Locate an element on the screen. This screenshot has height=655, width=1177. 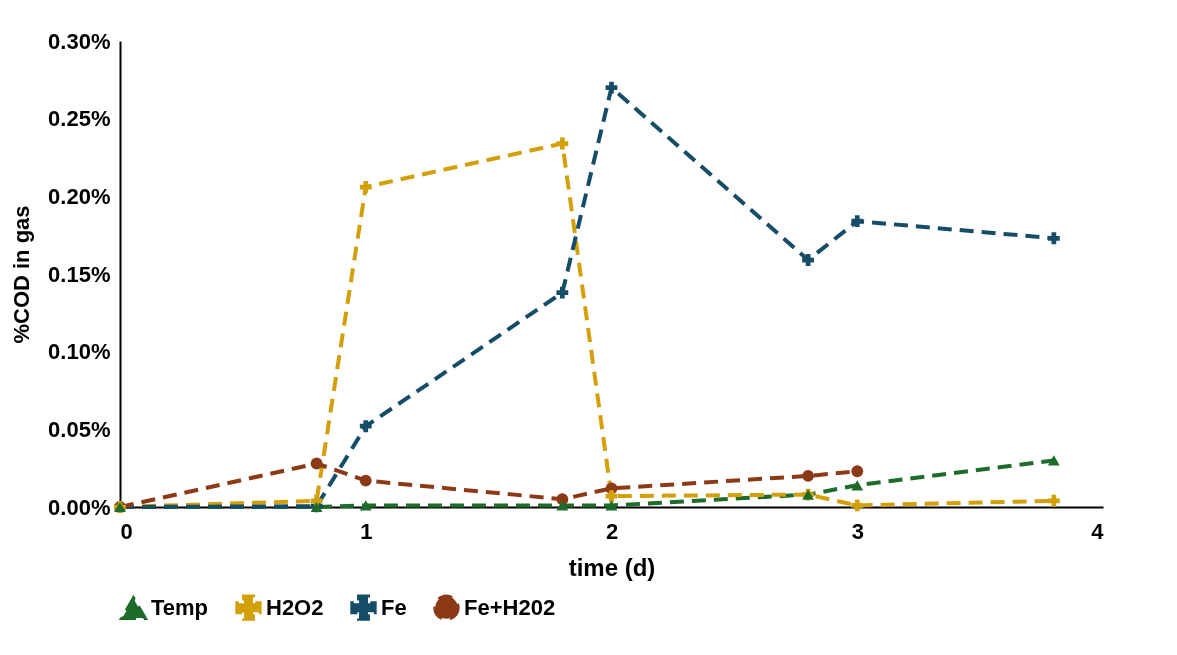
y-tick-label: 0.20% is located at coordinates (79, 196).